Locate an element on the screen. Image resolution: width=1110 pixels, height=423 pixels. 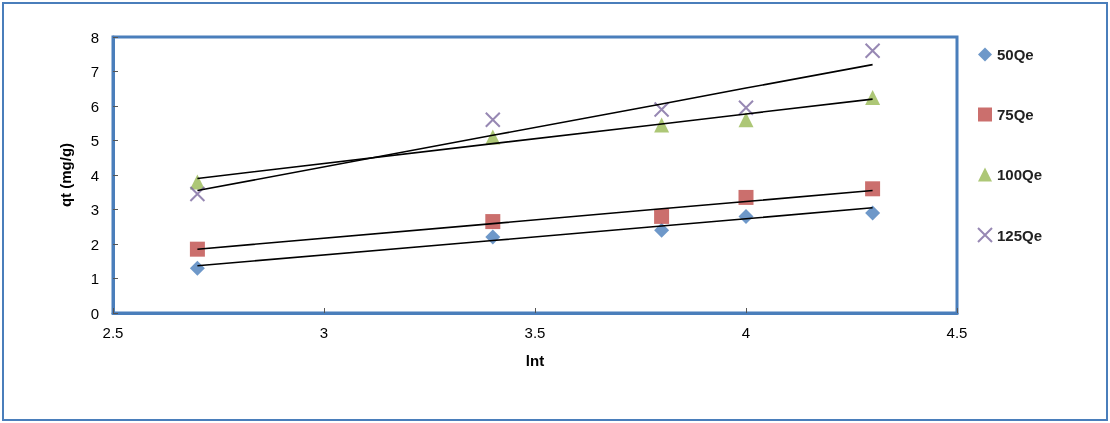
x-tick-label: 4 is located at coordinates (746, 332).